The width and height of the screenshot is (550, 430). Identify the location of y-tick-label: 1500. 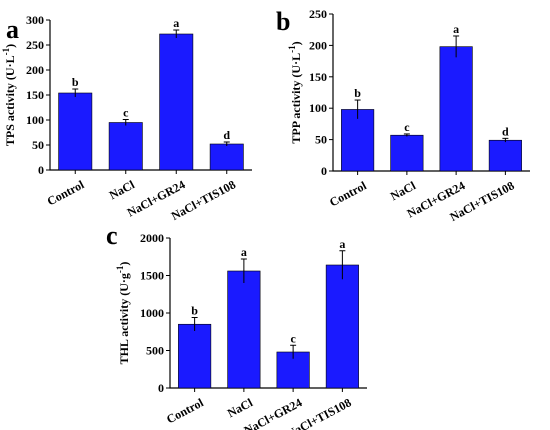
(152, 276).